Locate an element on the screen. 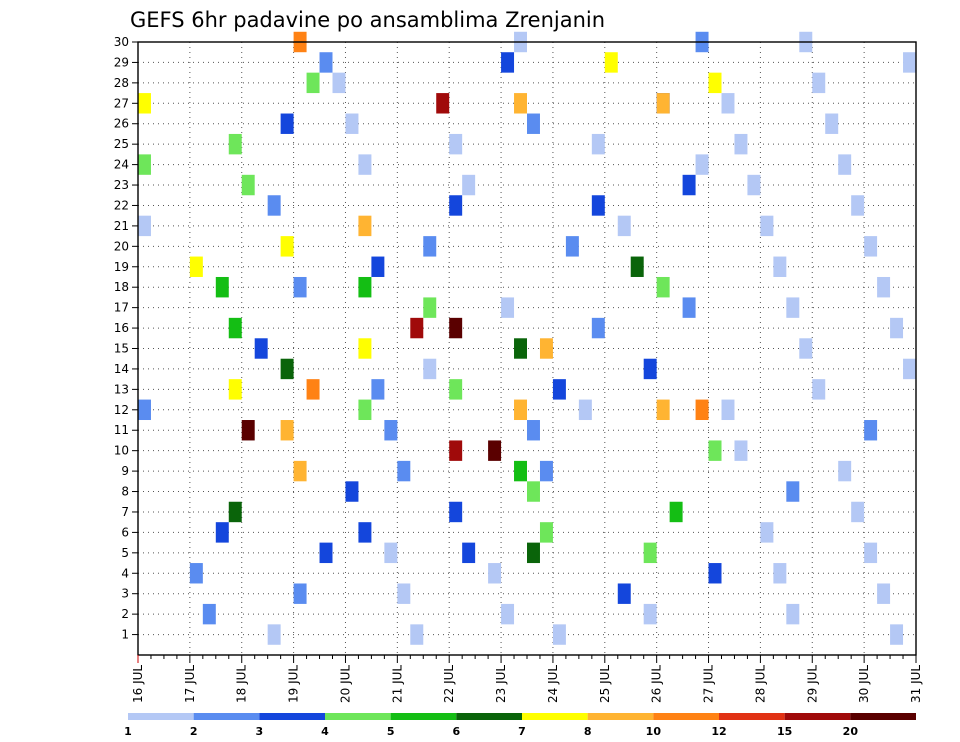 This screenshot has height=742, width=960. y-tick-label: 26 is located at coordinates (121, 124).